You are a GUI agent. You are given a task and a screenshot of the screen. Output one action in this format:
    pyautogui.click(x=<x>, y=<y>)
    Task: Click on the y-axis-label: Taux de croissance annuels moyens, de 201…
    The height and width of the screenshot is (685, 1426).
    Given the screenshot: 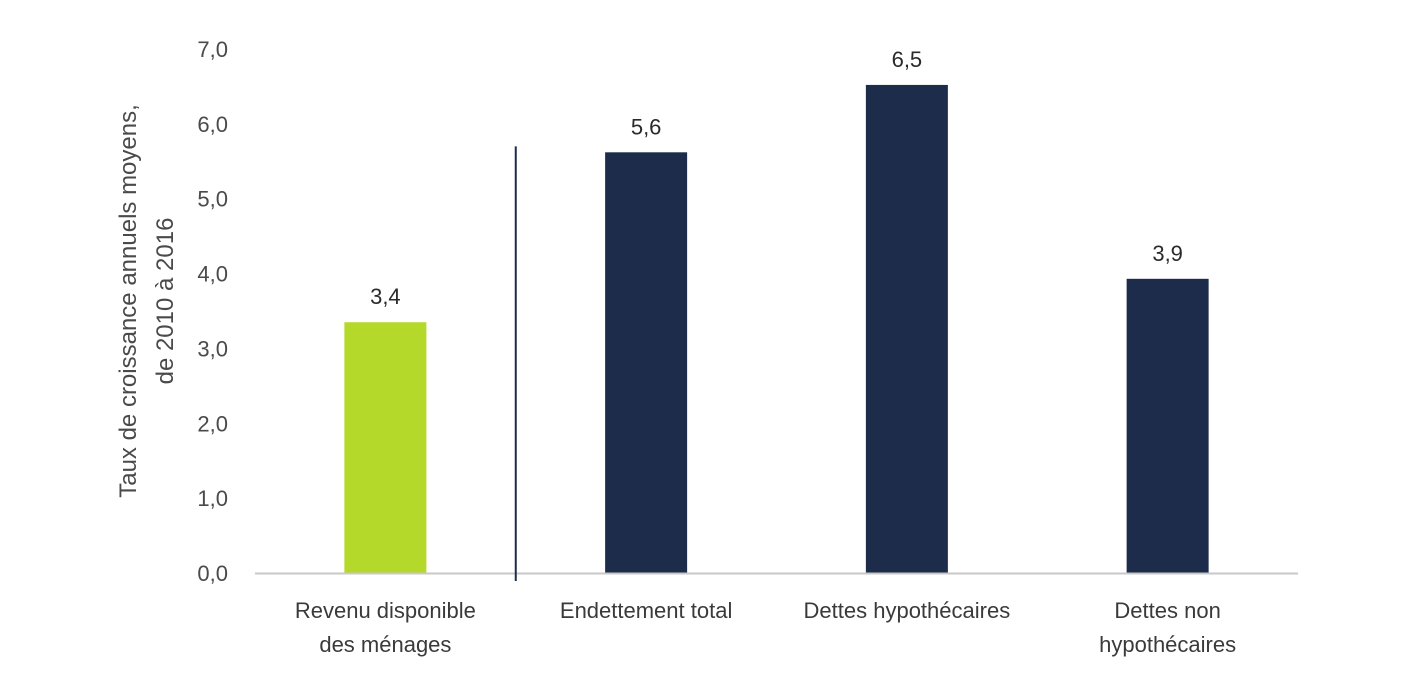 What is the action you would take?
    pyautogui.click(x=147, y=301)
    